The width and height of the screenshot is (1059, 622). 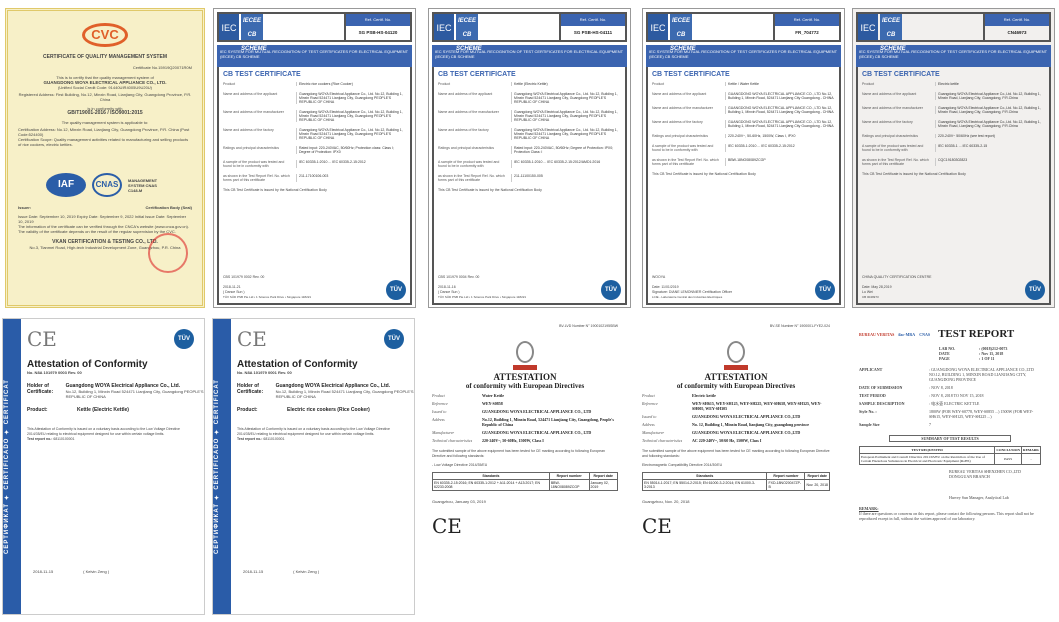 What do you see at coordinates (1008, 459) in the screenshot?
I see `td-conclusion: PASS` at bounding box center [1008, 459].